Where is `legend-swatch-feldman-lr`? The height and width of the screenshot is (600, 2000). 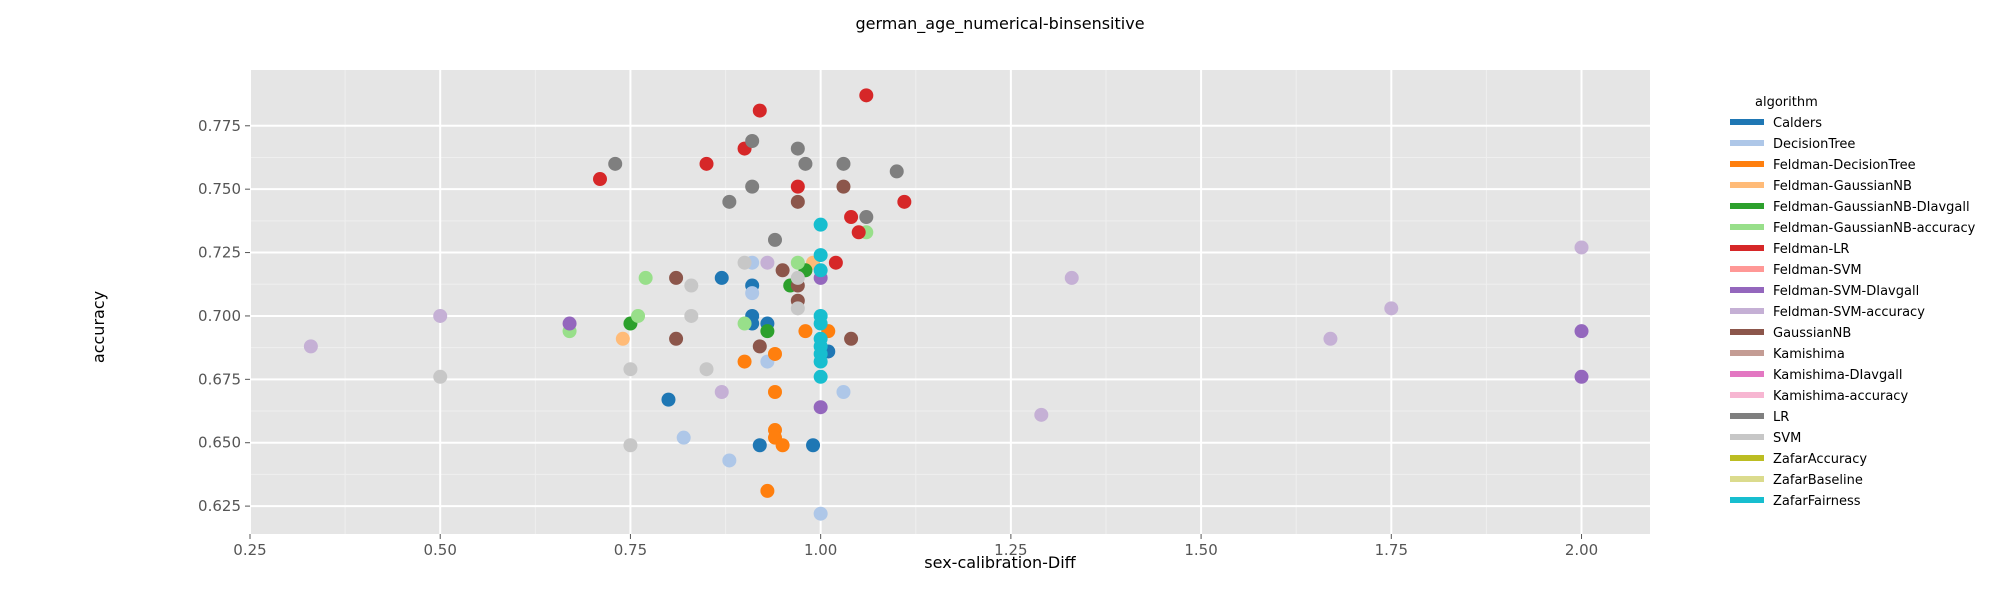 legend-swatch-feldman-lr is located at coordinates (1747, 248).